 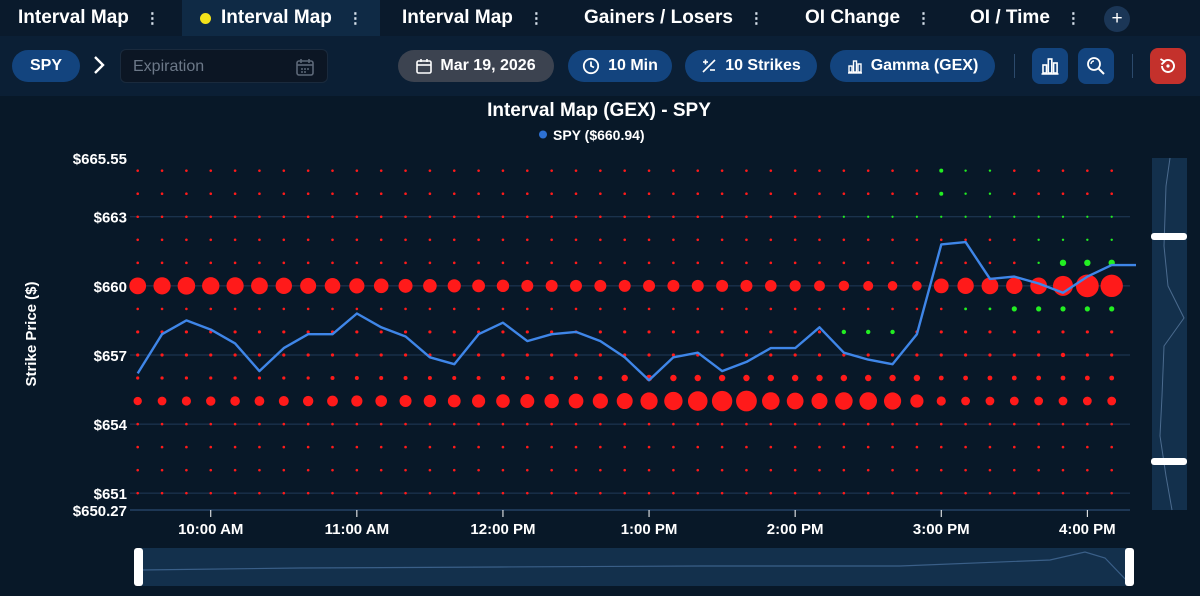 I want to click on tab-interval-map-1: Interval Map ⋮, so click(x=89, y=18).